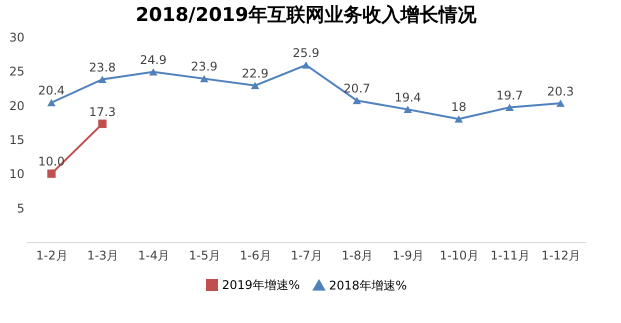 The width and height of the screenshot is (621, 323). Describe the element at coordinates (408, 255) in the screenshot. I see `x-tick-label: 1-9月` at that location.